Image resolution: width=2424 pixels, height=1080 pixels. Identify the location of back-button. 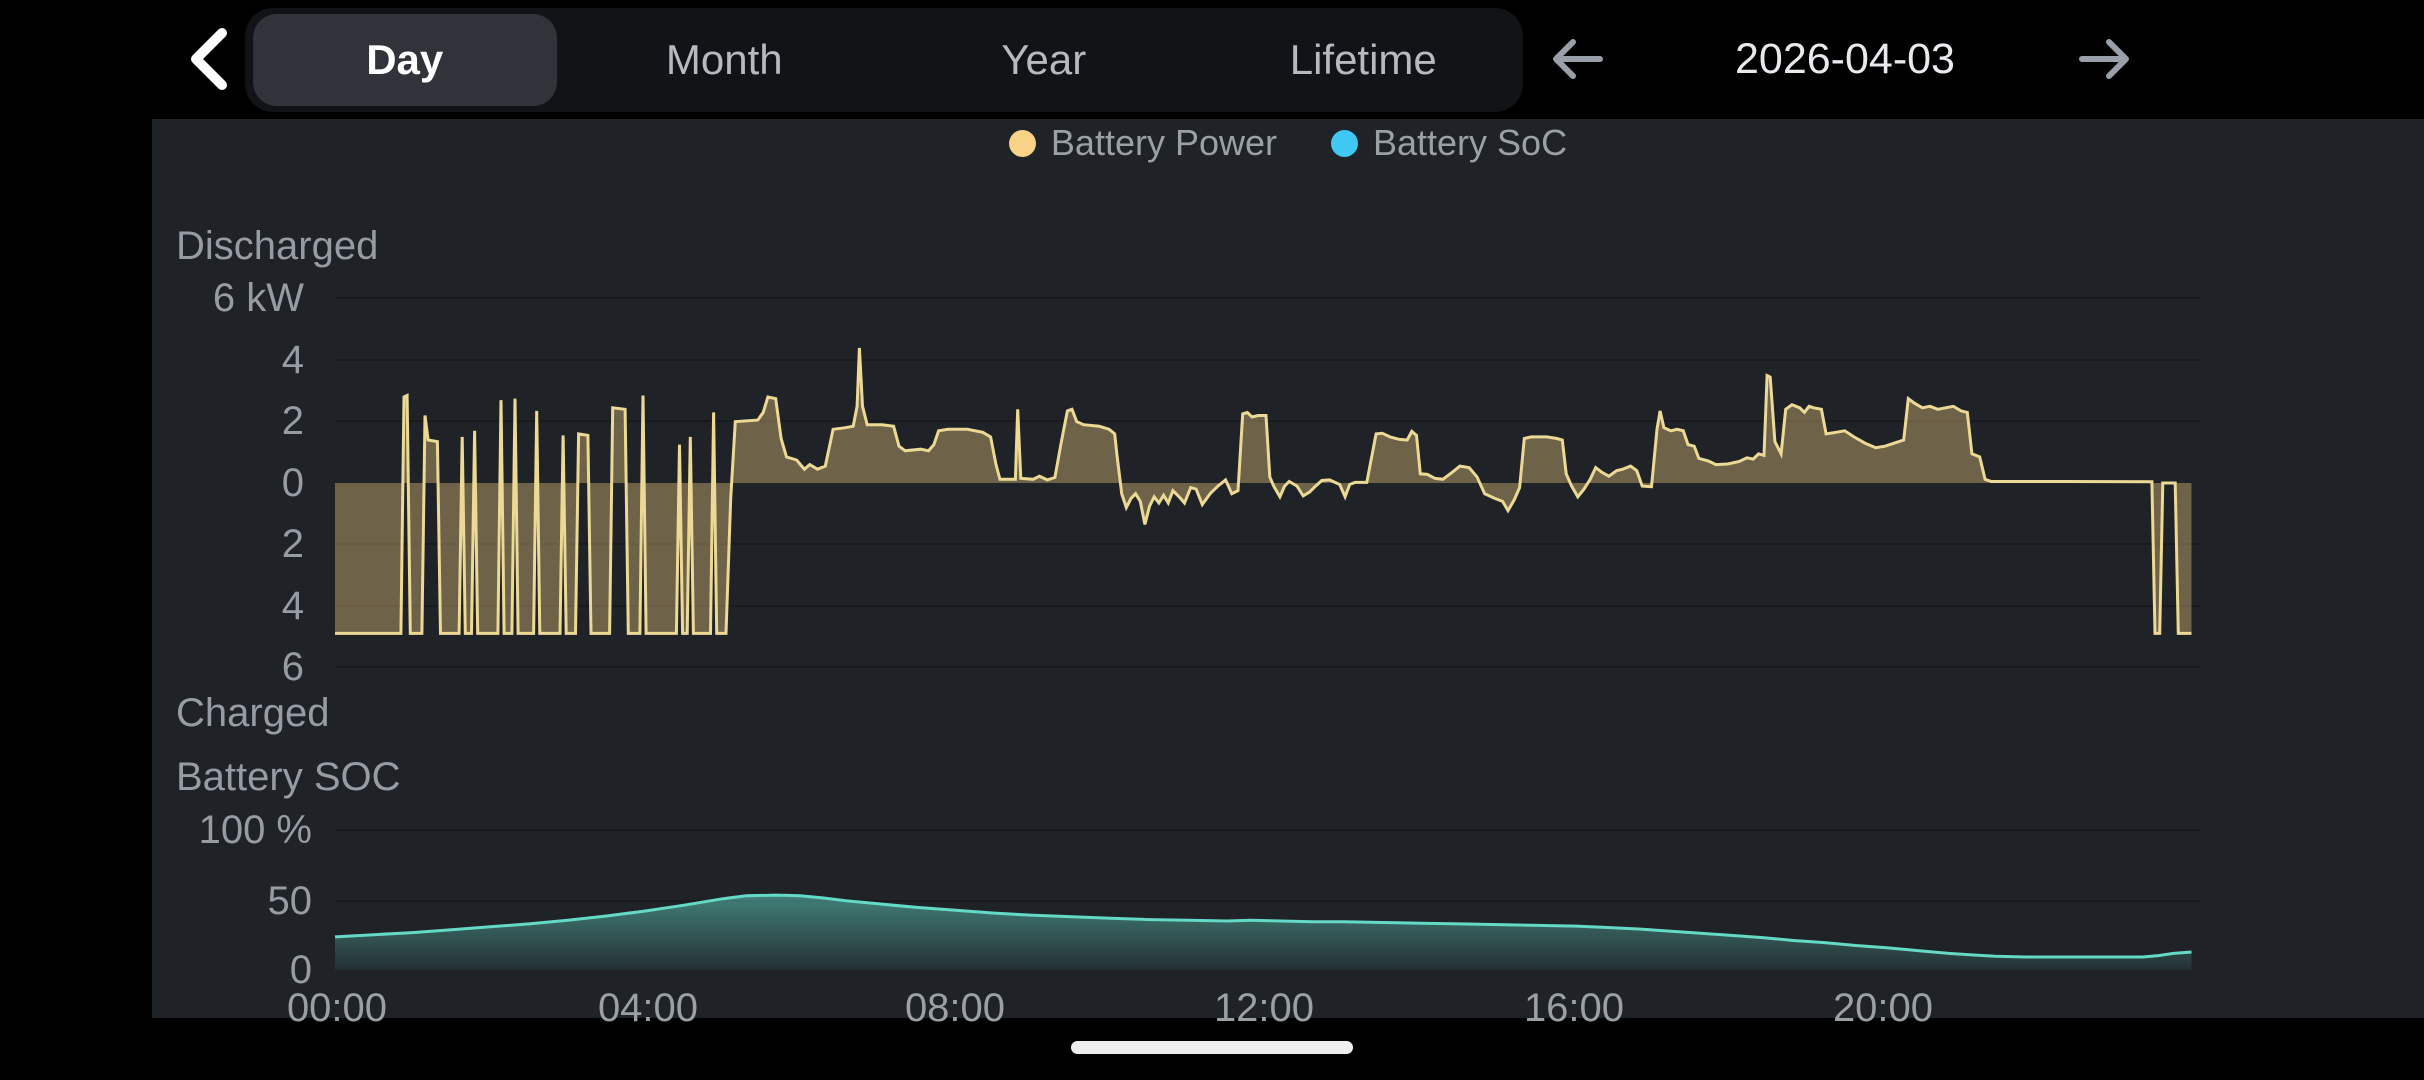
(210, 60).